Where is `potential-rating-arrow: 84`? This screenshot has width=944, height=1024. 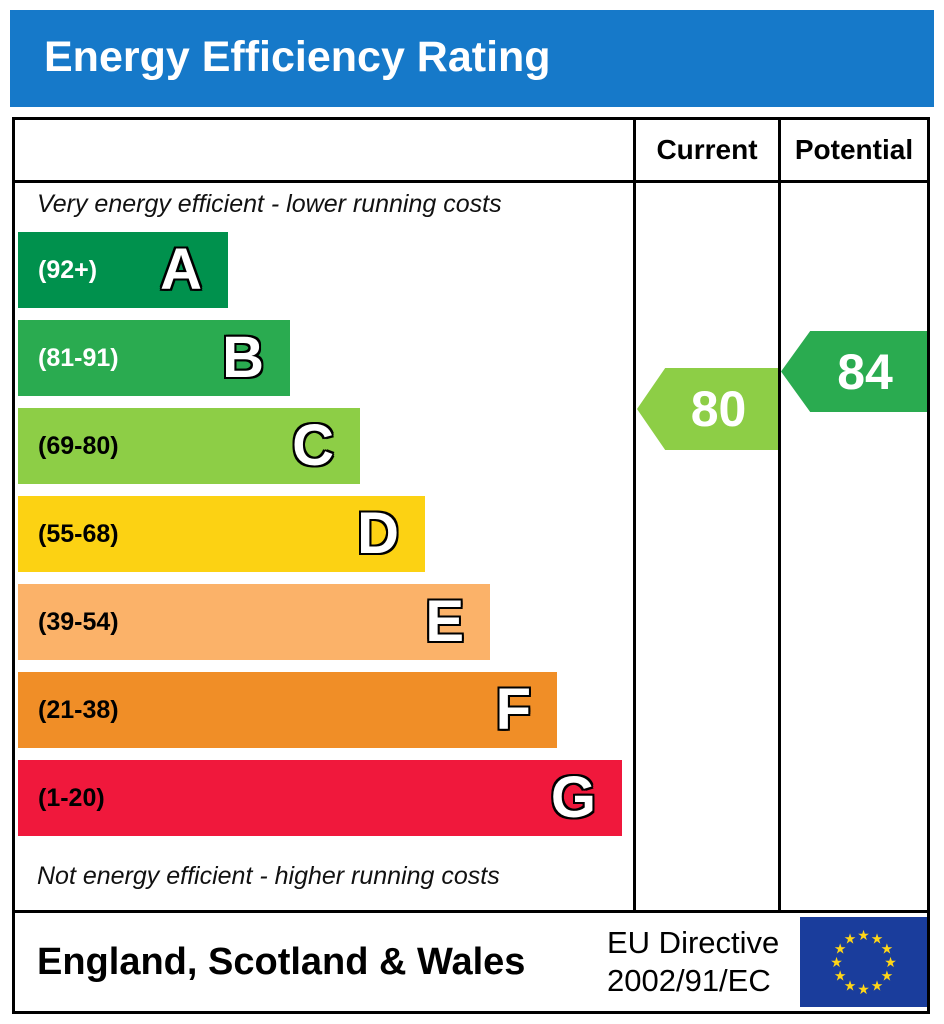 potential-rating-arrow: 84 is located at coordinates (854, 371).